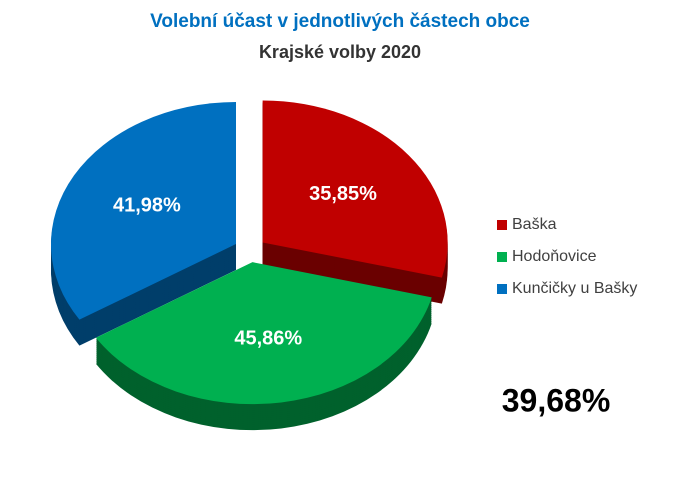 The image size is (684, 477). What do you see at coordinates (340, 52) in the screenshot?
I see `chart-subtitle: Krajské volby 2020` at bounding box center [340, 52].